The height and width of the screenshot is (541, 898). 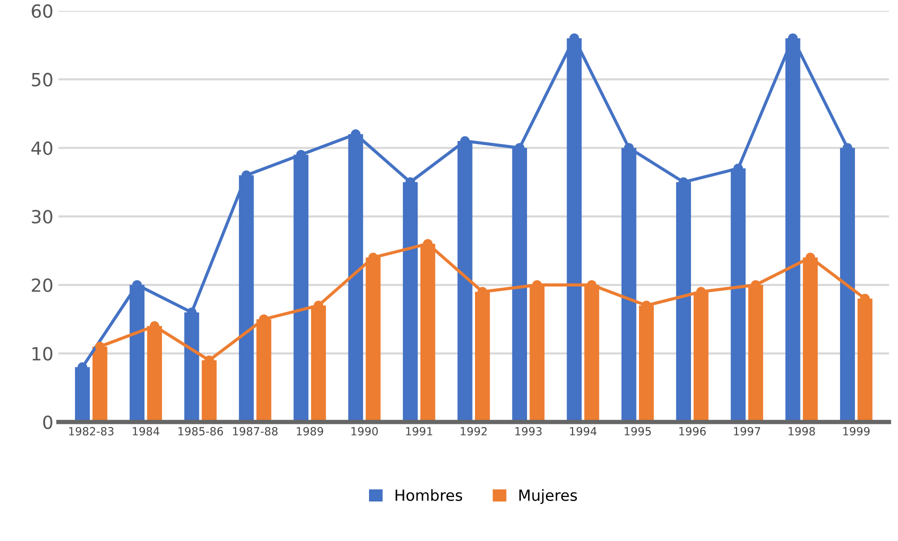 I want to click on y-tick-label: 20, so click(x=42, y=285).